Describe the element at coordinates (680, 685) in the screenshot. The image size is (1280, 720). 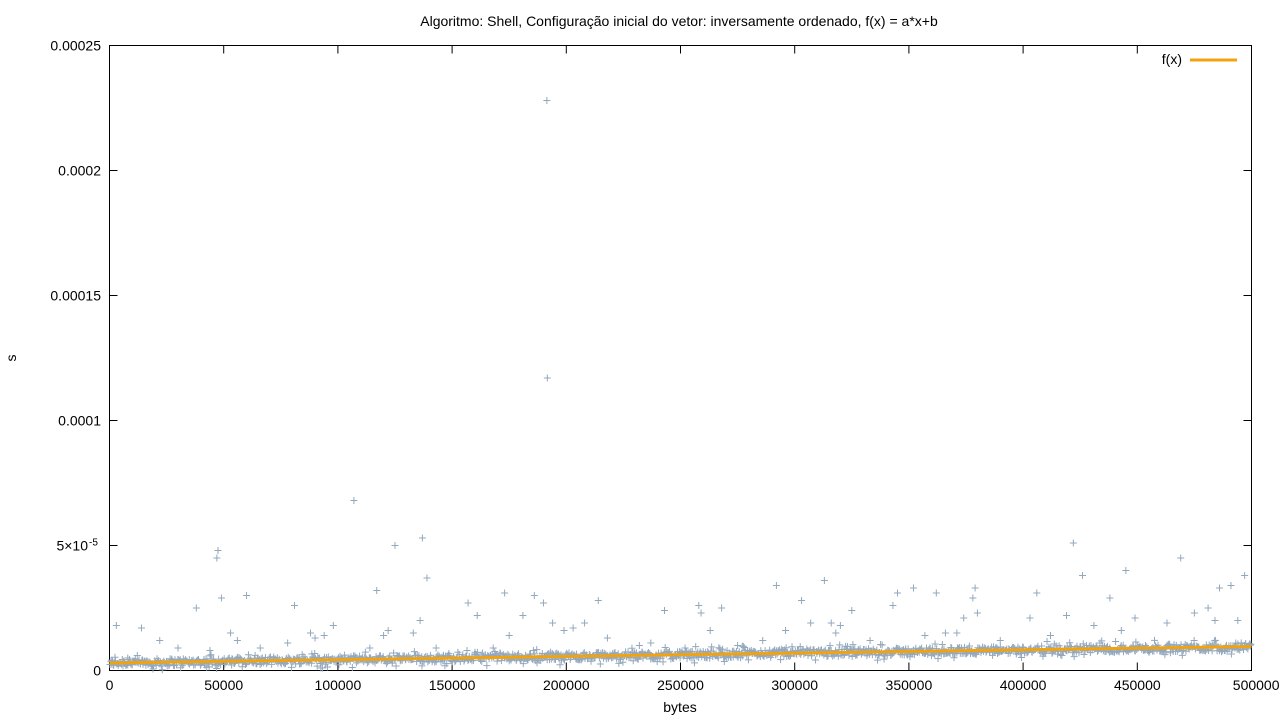
I see `x-tick-label: 250000` at that location.